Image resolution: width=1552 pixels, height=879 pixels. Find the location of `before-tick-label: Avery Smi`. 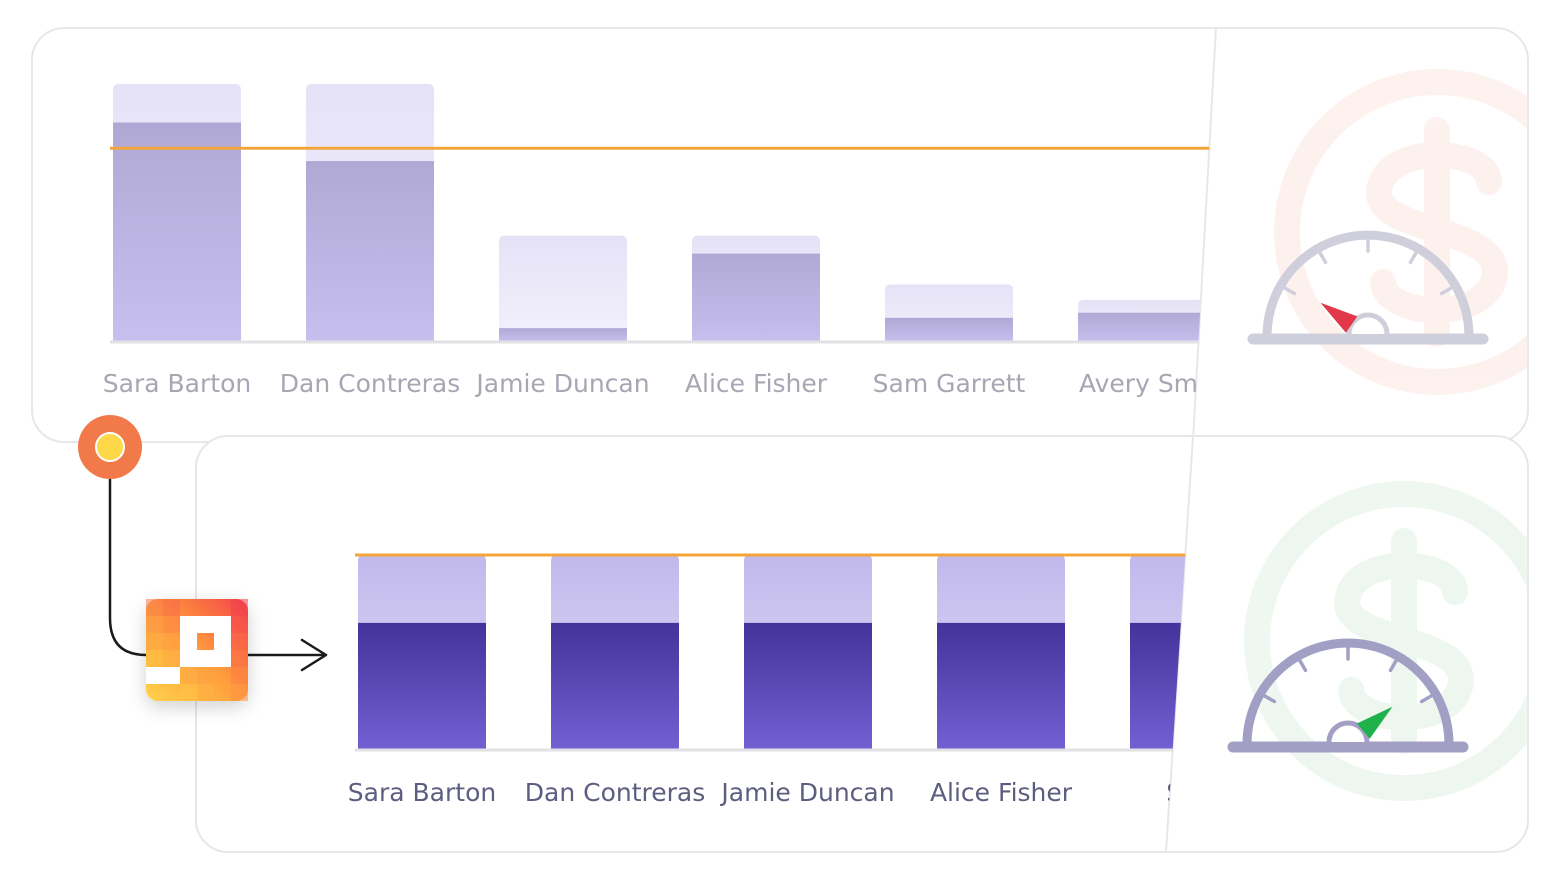

before-tick-label: Avery Smi is located at coordinates (1142, 383).